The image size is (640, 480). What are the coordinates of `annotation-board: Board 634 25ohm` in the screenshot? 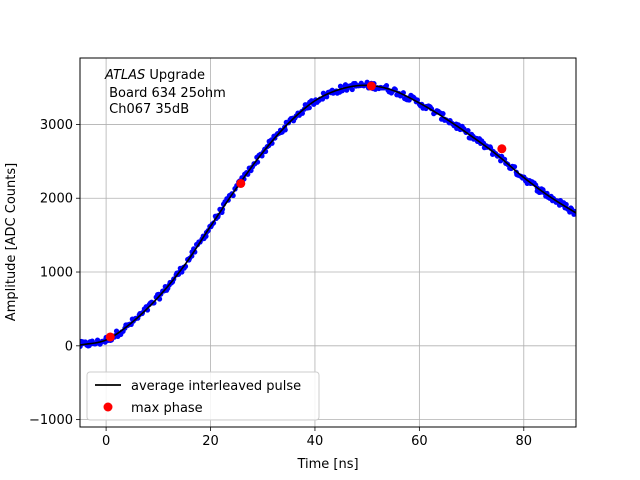 It's located at (165, 93).